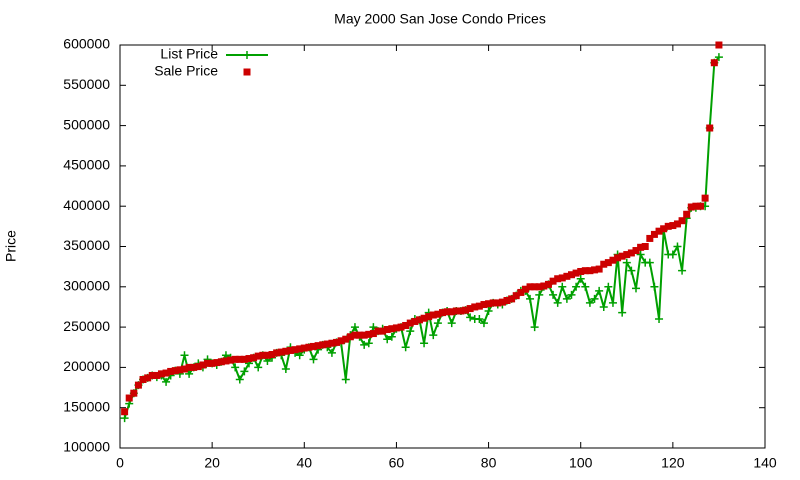  Describe the element at coordinates (86, 165) in the screenshot. I see `y-tick-label: 450000` at that location.